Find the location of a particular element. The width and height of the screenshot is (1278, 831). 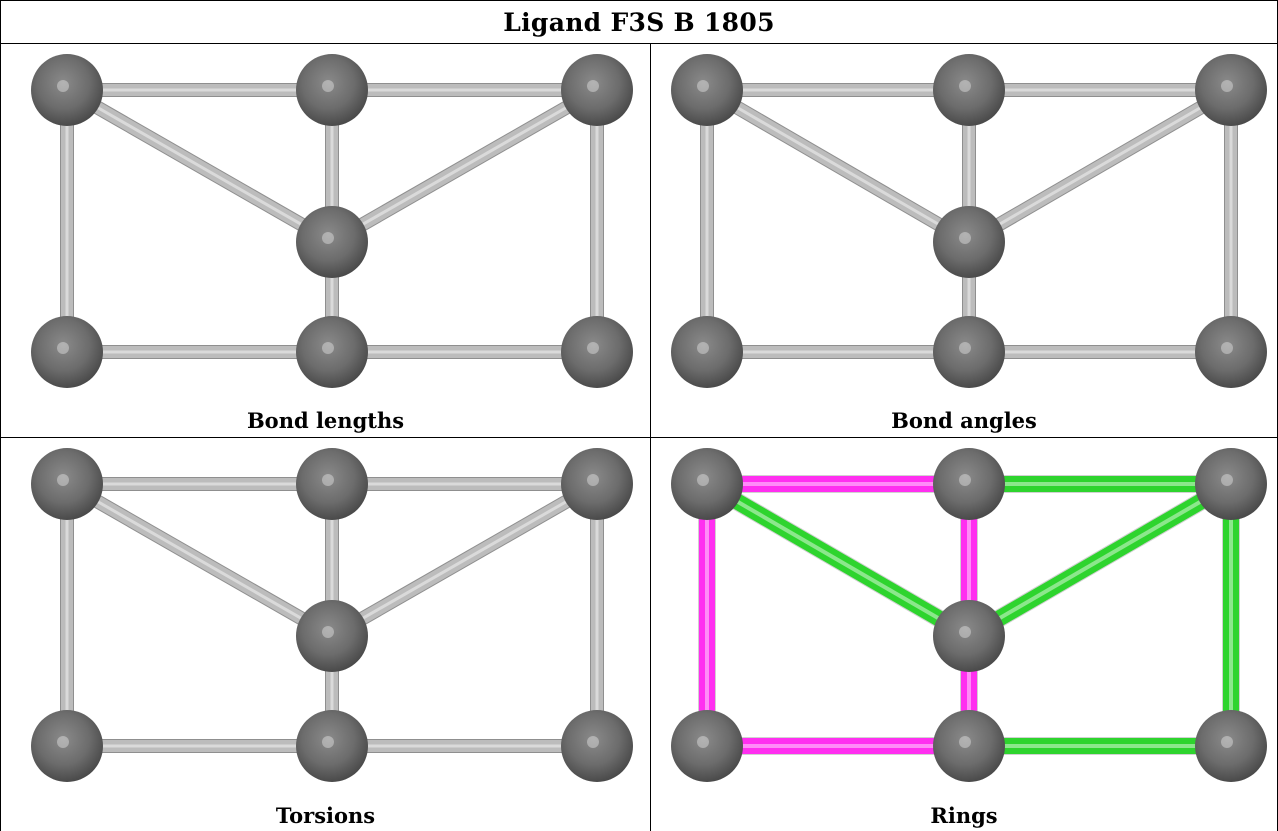

border-left is located at coordinates (0, 415).